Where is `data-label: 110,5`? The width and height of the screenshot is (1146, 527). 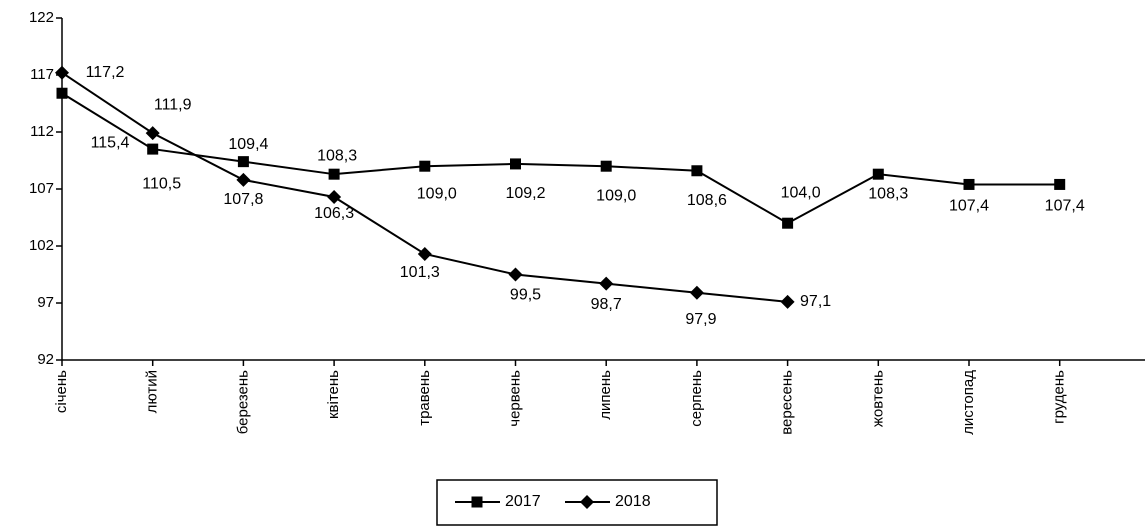 data-label: 110,5 is located at coordinates (161, 183).